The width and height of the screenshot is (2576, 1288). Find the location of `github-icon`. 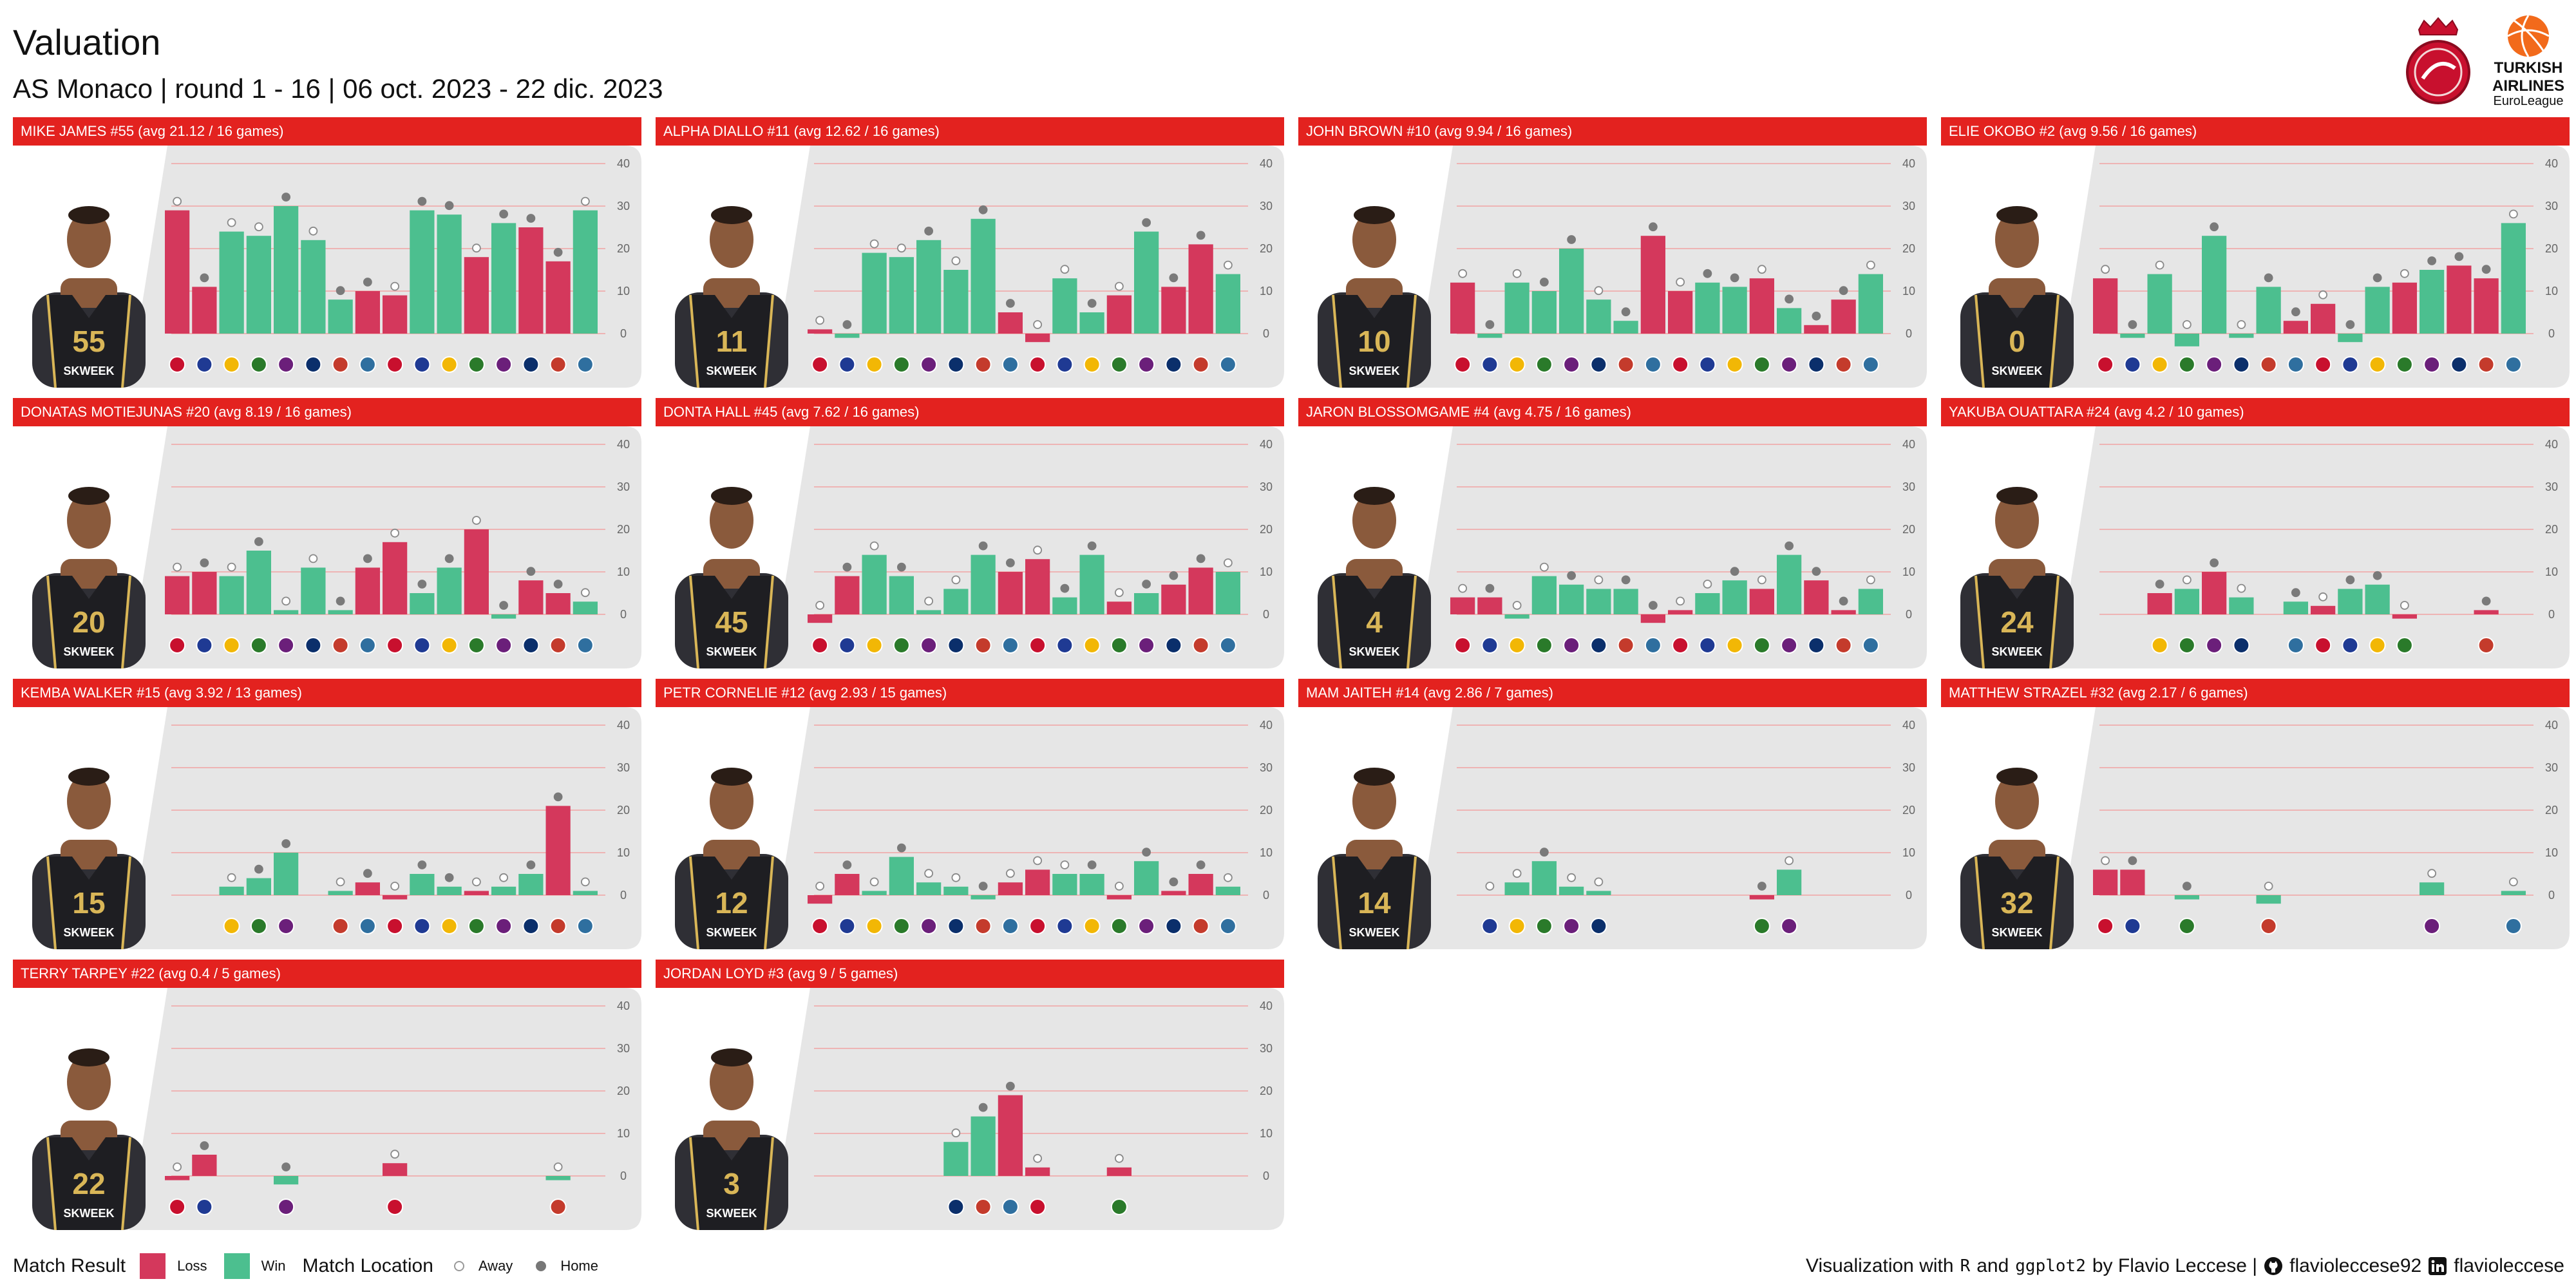

github-icon is located at coordinates (2273, 1266).